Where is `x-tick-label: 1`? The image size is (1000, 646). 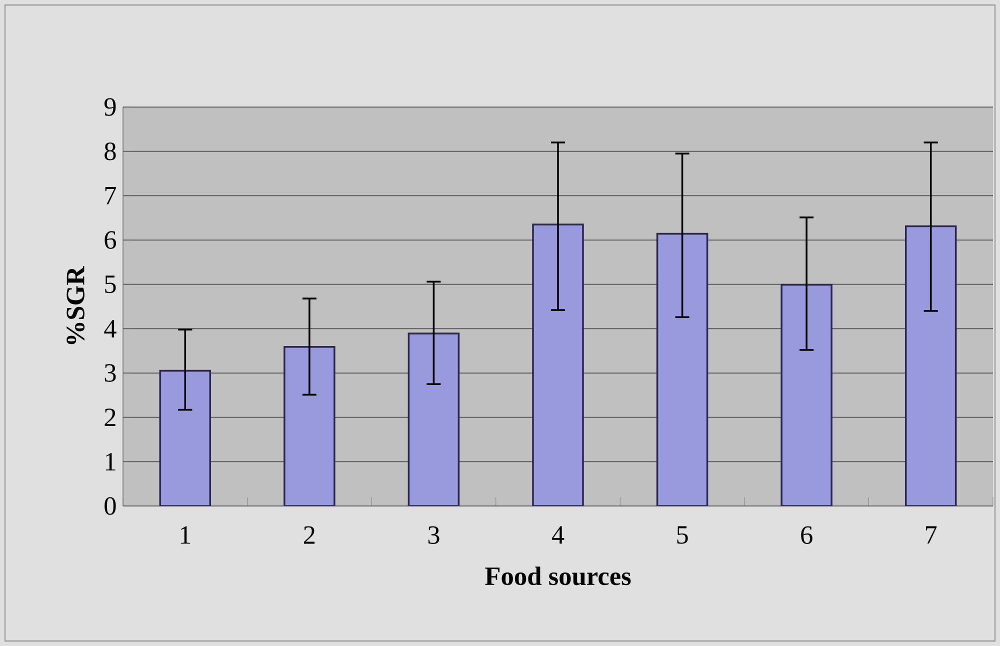 x-tick-label: 1 is located at coordinates (185, 535).